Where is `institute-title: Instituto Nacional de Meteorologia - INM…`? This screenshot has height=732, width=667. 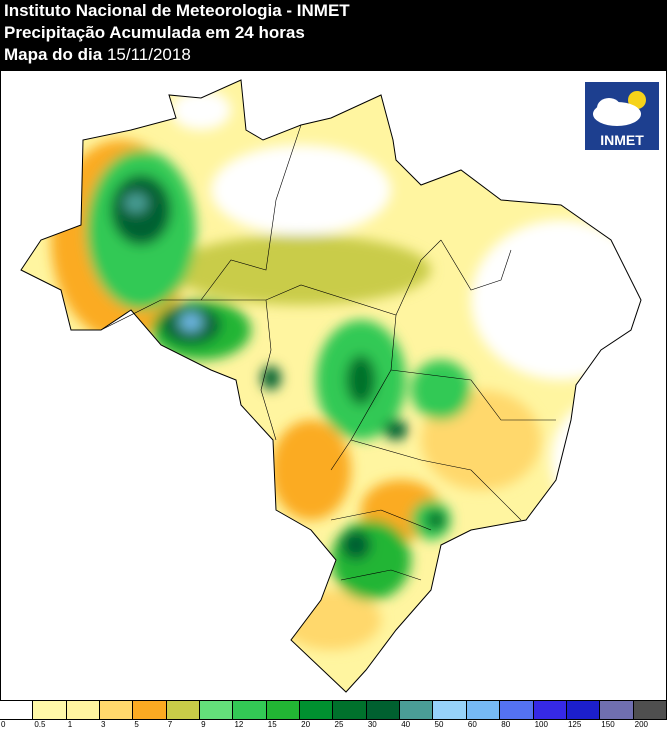
institute-title: Instituto Nacional de Meteorologia - INM… is located at coordinates (177, 10).